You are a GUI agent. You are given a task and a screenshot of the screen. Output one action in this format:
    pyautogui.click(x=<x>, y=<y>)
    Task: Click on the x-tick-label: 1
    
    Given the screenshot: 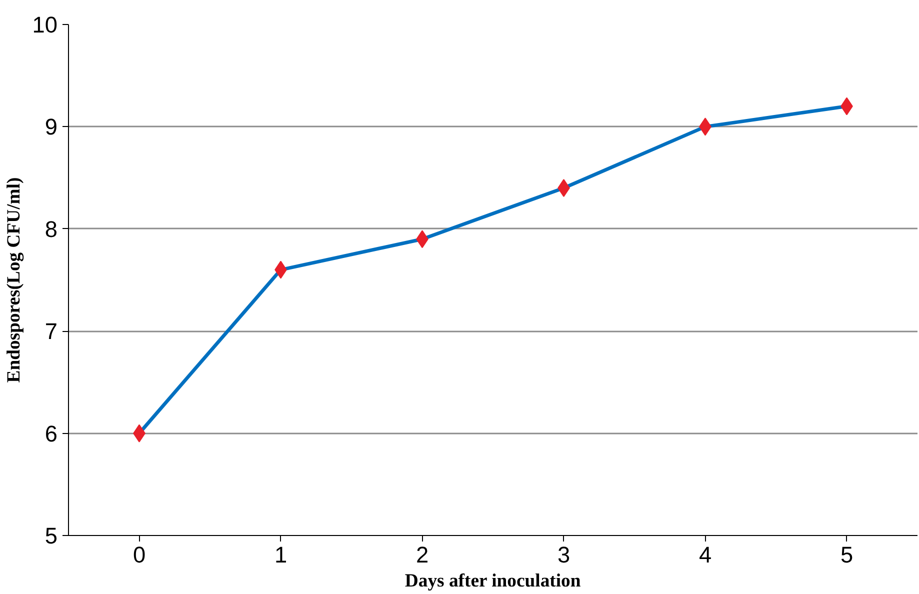 What is the action you would take?
    pyautogui.click(x=281, y=555)
    